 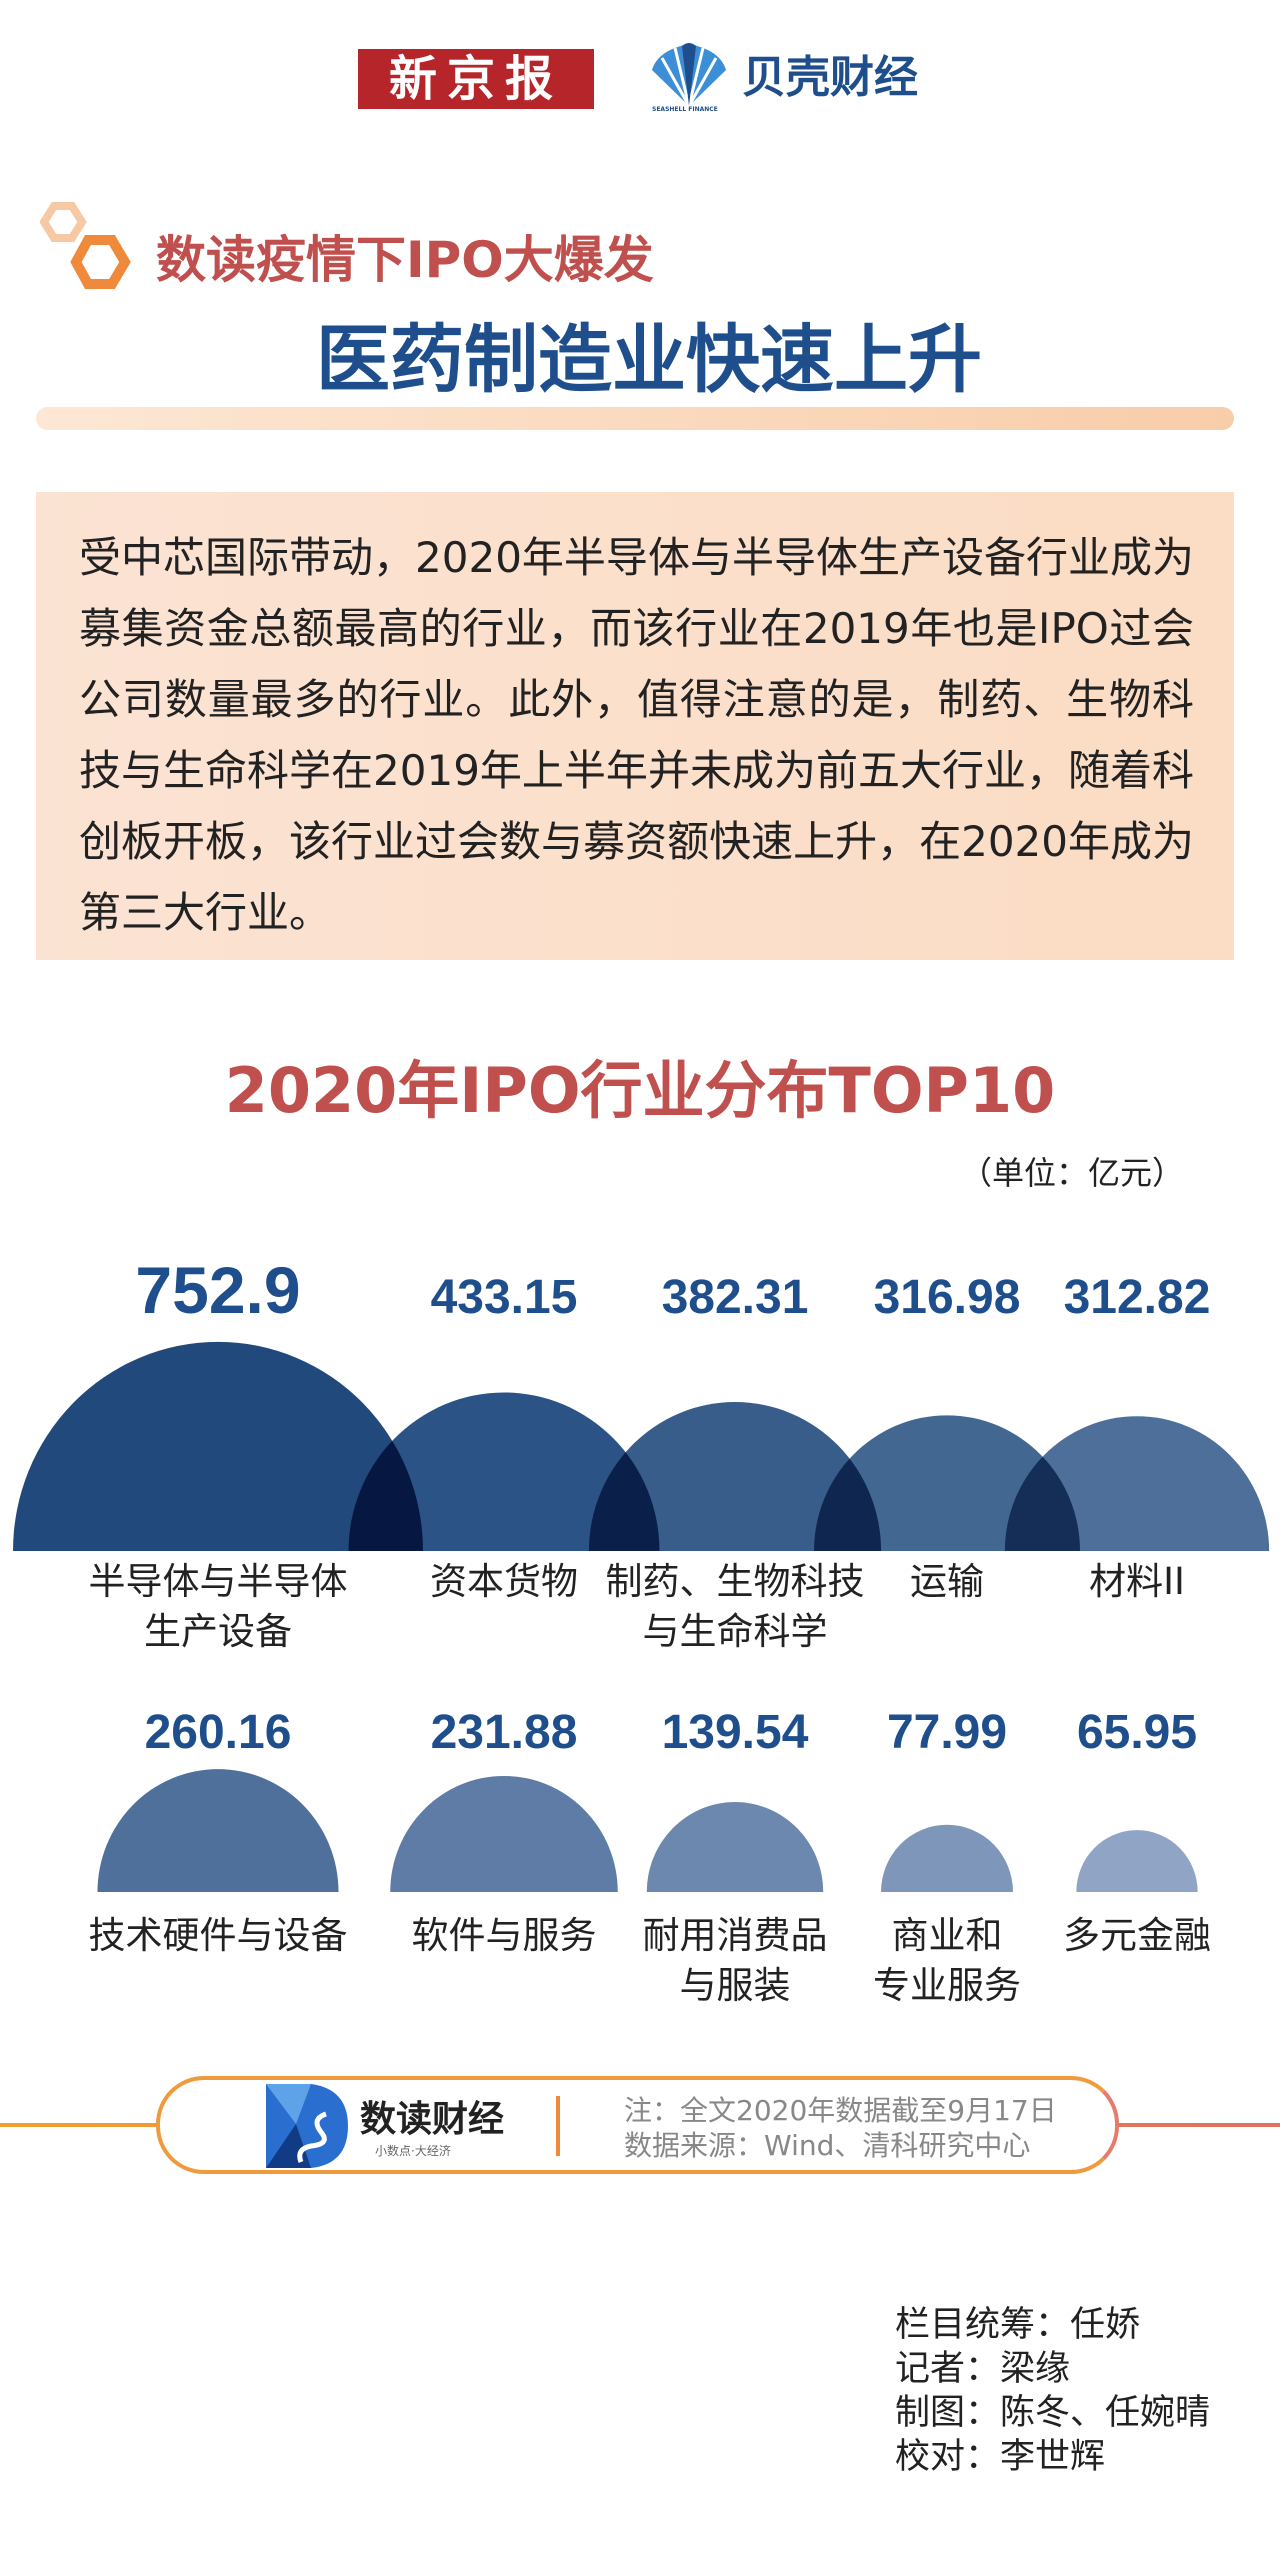 I want to click on category-label: 制药、生物科技, so click(x=735, y=1581).